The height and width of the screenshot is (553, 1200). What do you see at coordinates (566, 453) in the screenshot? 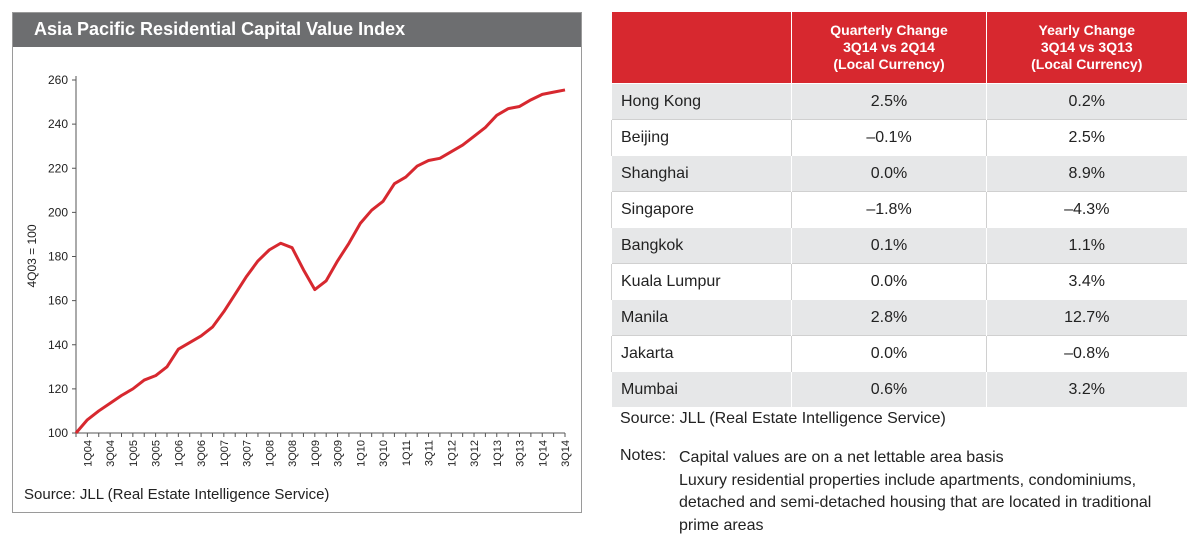
I see `x-tick-label: 3Q14` at bounding box center [566, 453].